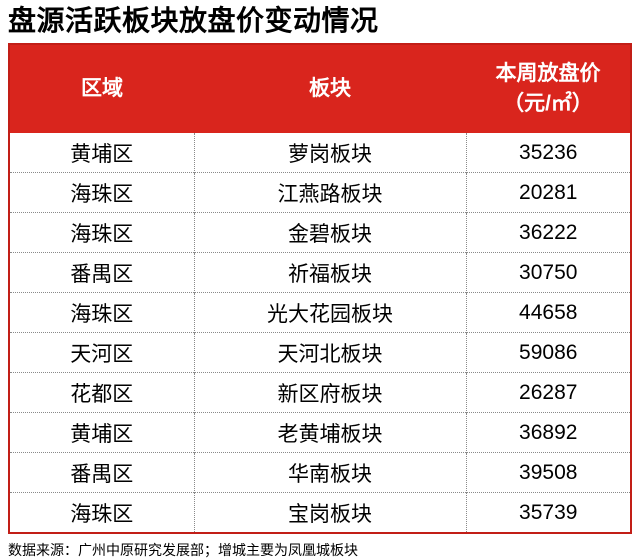 This screenshot has height=559, width=636. What do you see at coordinates (329, 192) in the screenshot?
I see `block-cell: 江燕路板块` at bounding box center [329, 192].